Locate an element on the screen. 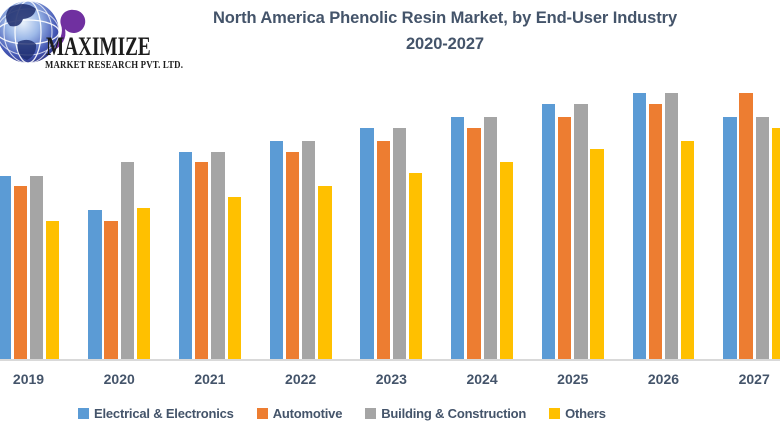  bar-2021-series2 is located at coordinates (218, 255).